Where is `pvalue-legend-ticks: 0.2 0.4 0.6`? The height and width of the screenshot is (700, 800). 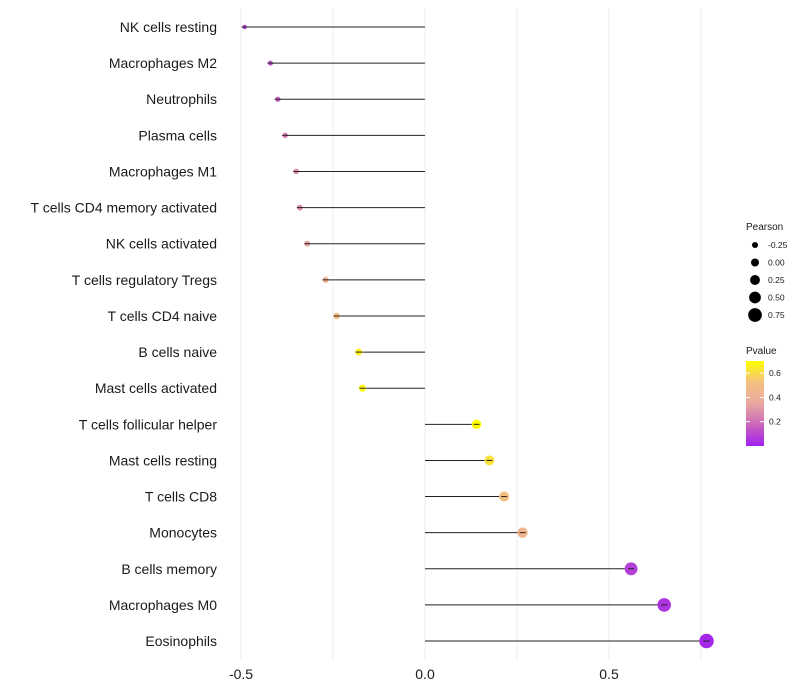 pvalue-legend-ticks: 0.2 0.4 0.6 is located at coordinates (763, 397).